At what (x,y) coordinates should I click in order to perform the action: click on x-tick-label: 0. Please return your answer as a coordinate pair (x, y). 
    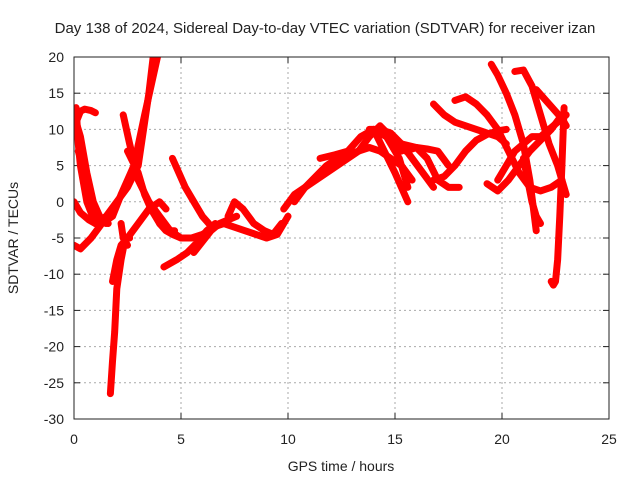
    Looking at the image, I should click on (74, 439).